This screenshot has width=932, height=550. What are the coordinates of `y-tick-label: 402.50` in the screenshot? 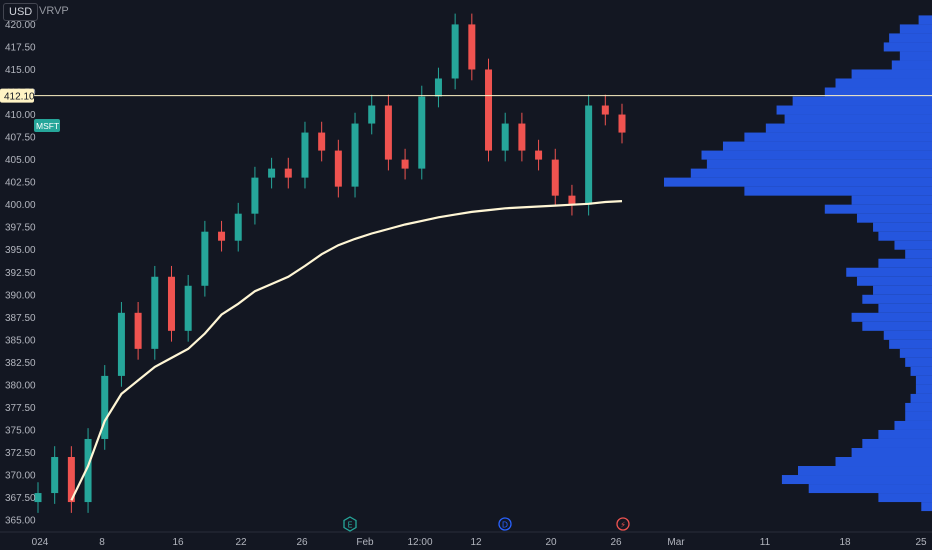 It's located at (20, 183).